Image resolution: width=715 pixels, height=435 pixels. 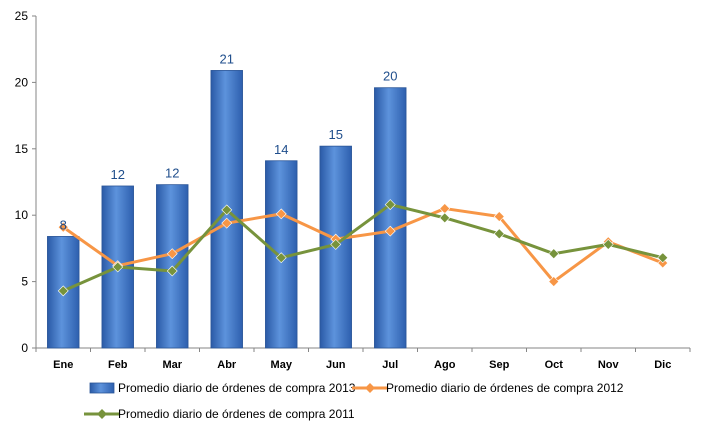 I want to click on x-tick-label: Mar, so click(x=172, y=365).